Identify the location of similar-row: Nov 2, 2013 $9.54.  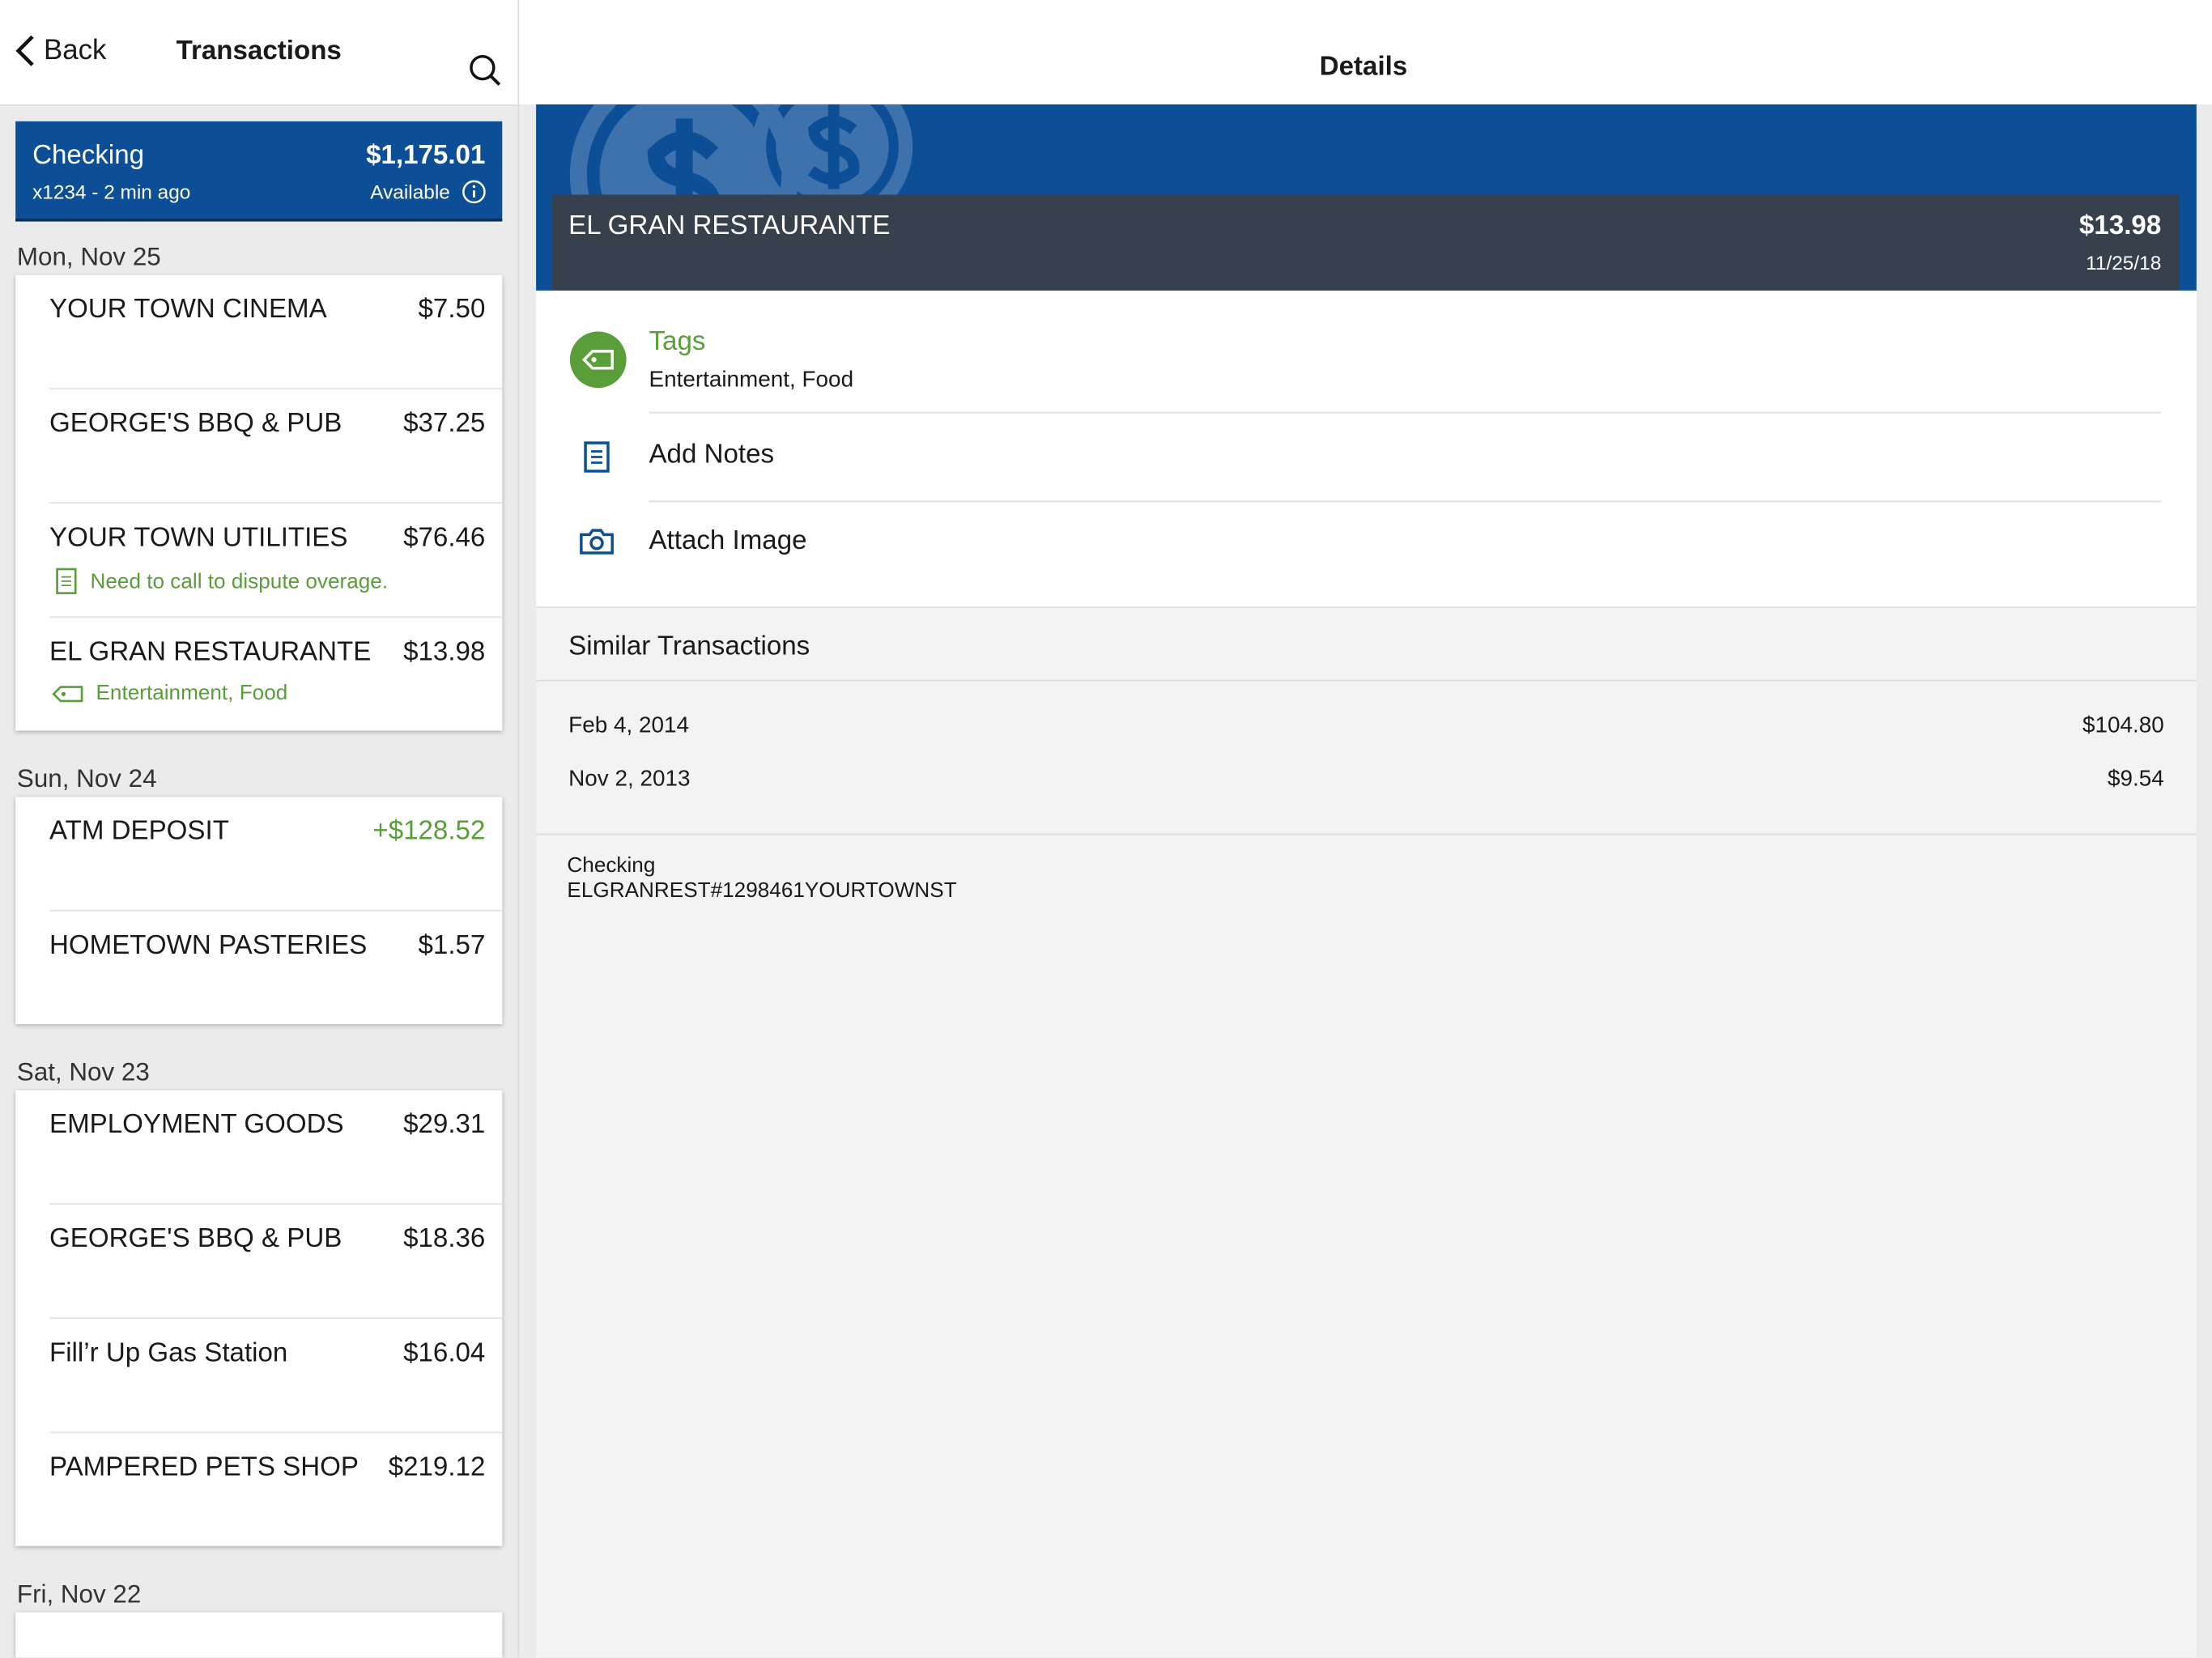
(1366, 794).